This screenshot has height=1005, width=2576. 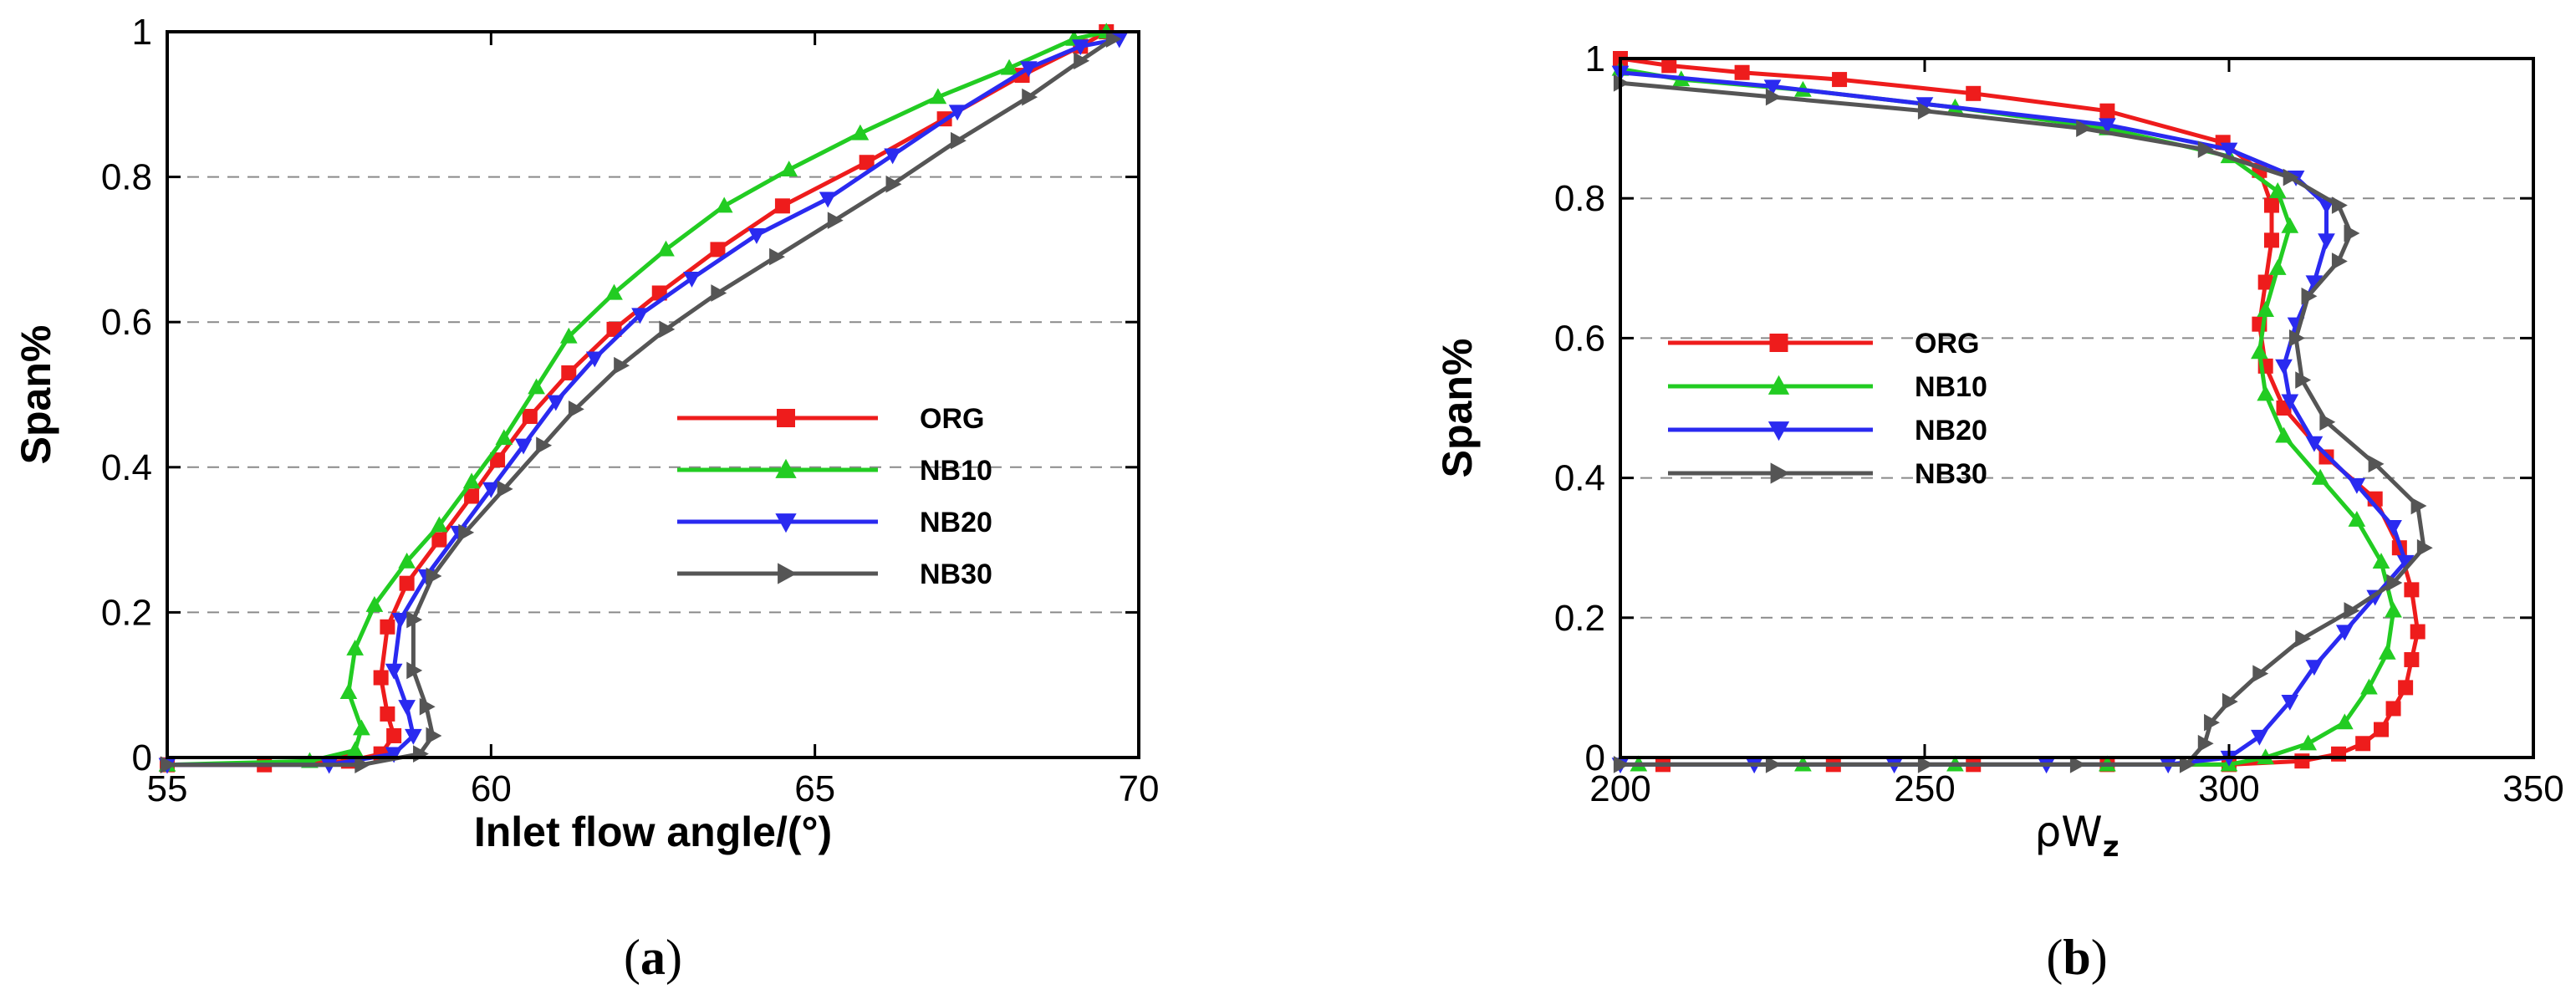 What do you see at coordinates (1779, 343) in the screenshot?
I see `legend-marker-b-ORG` at bounding box center [1779, 343].